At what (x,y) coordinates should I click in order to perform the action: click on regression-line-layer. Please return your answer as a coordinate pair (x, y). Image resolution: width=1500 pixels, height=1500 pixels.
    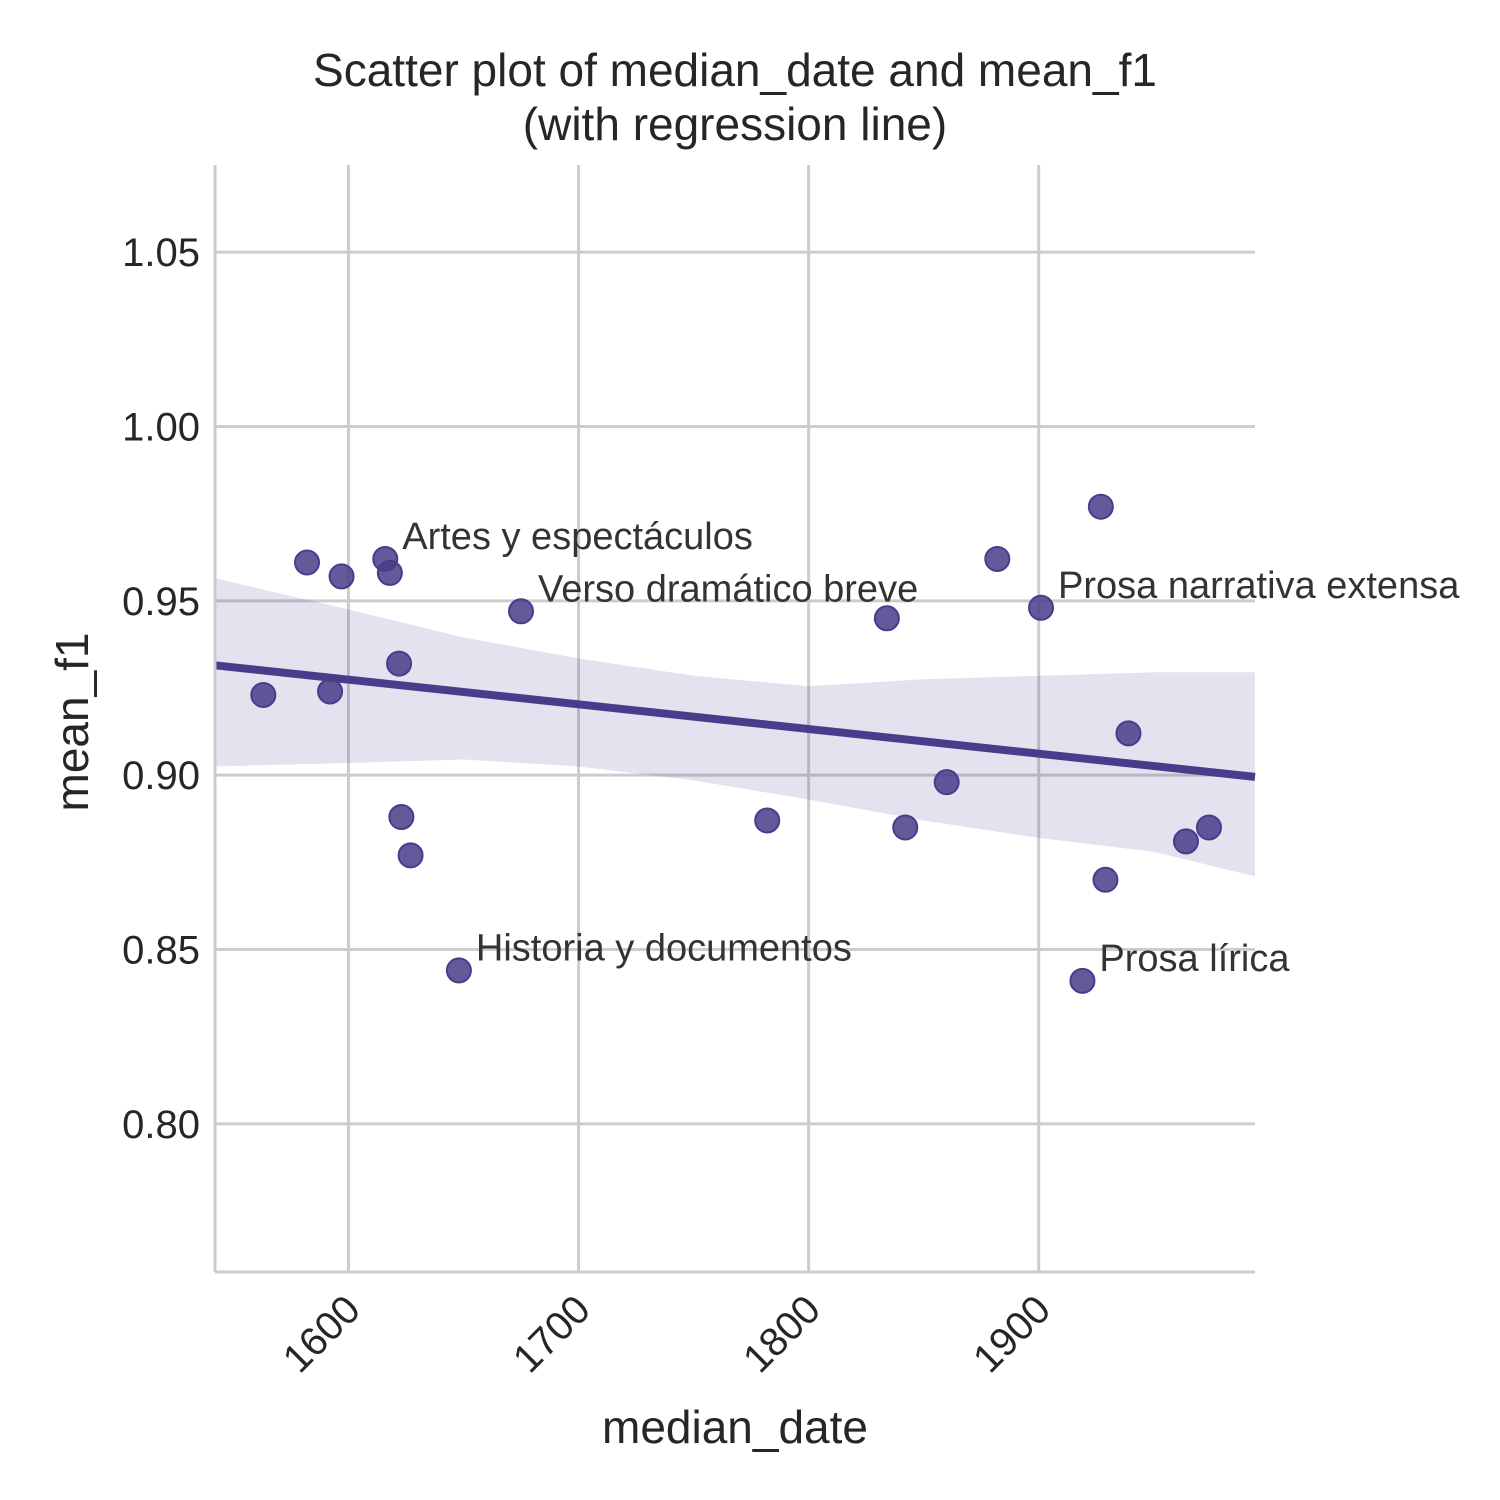
    Looking at the image, I should click on (735, 721).